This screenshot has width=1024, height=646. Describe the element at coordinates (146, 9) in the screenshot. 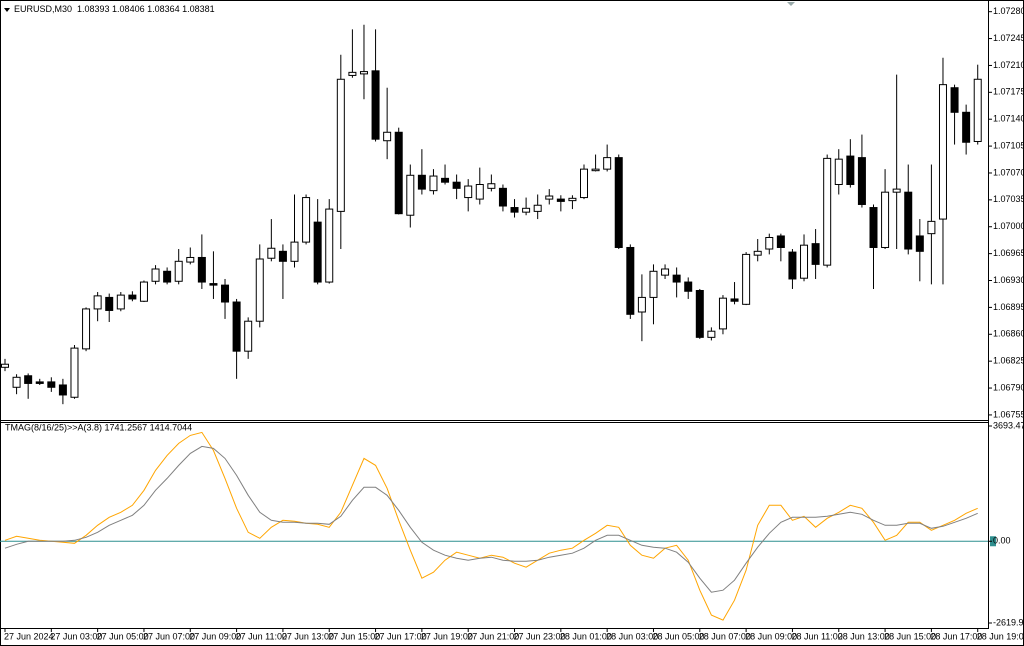

I see `quote: 1.08393 1.08406 1.08364 1.08381` at that location.